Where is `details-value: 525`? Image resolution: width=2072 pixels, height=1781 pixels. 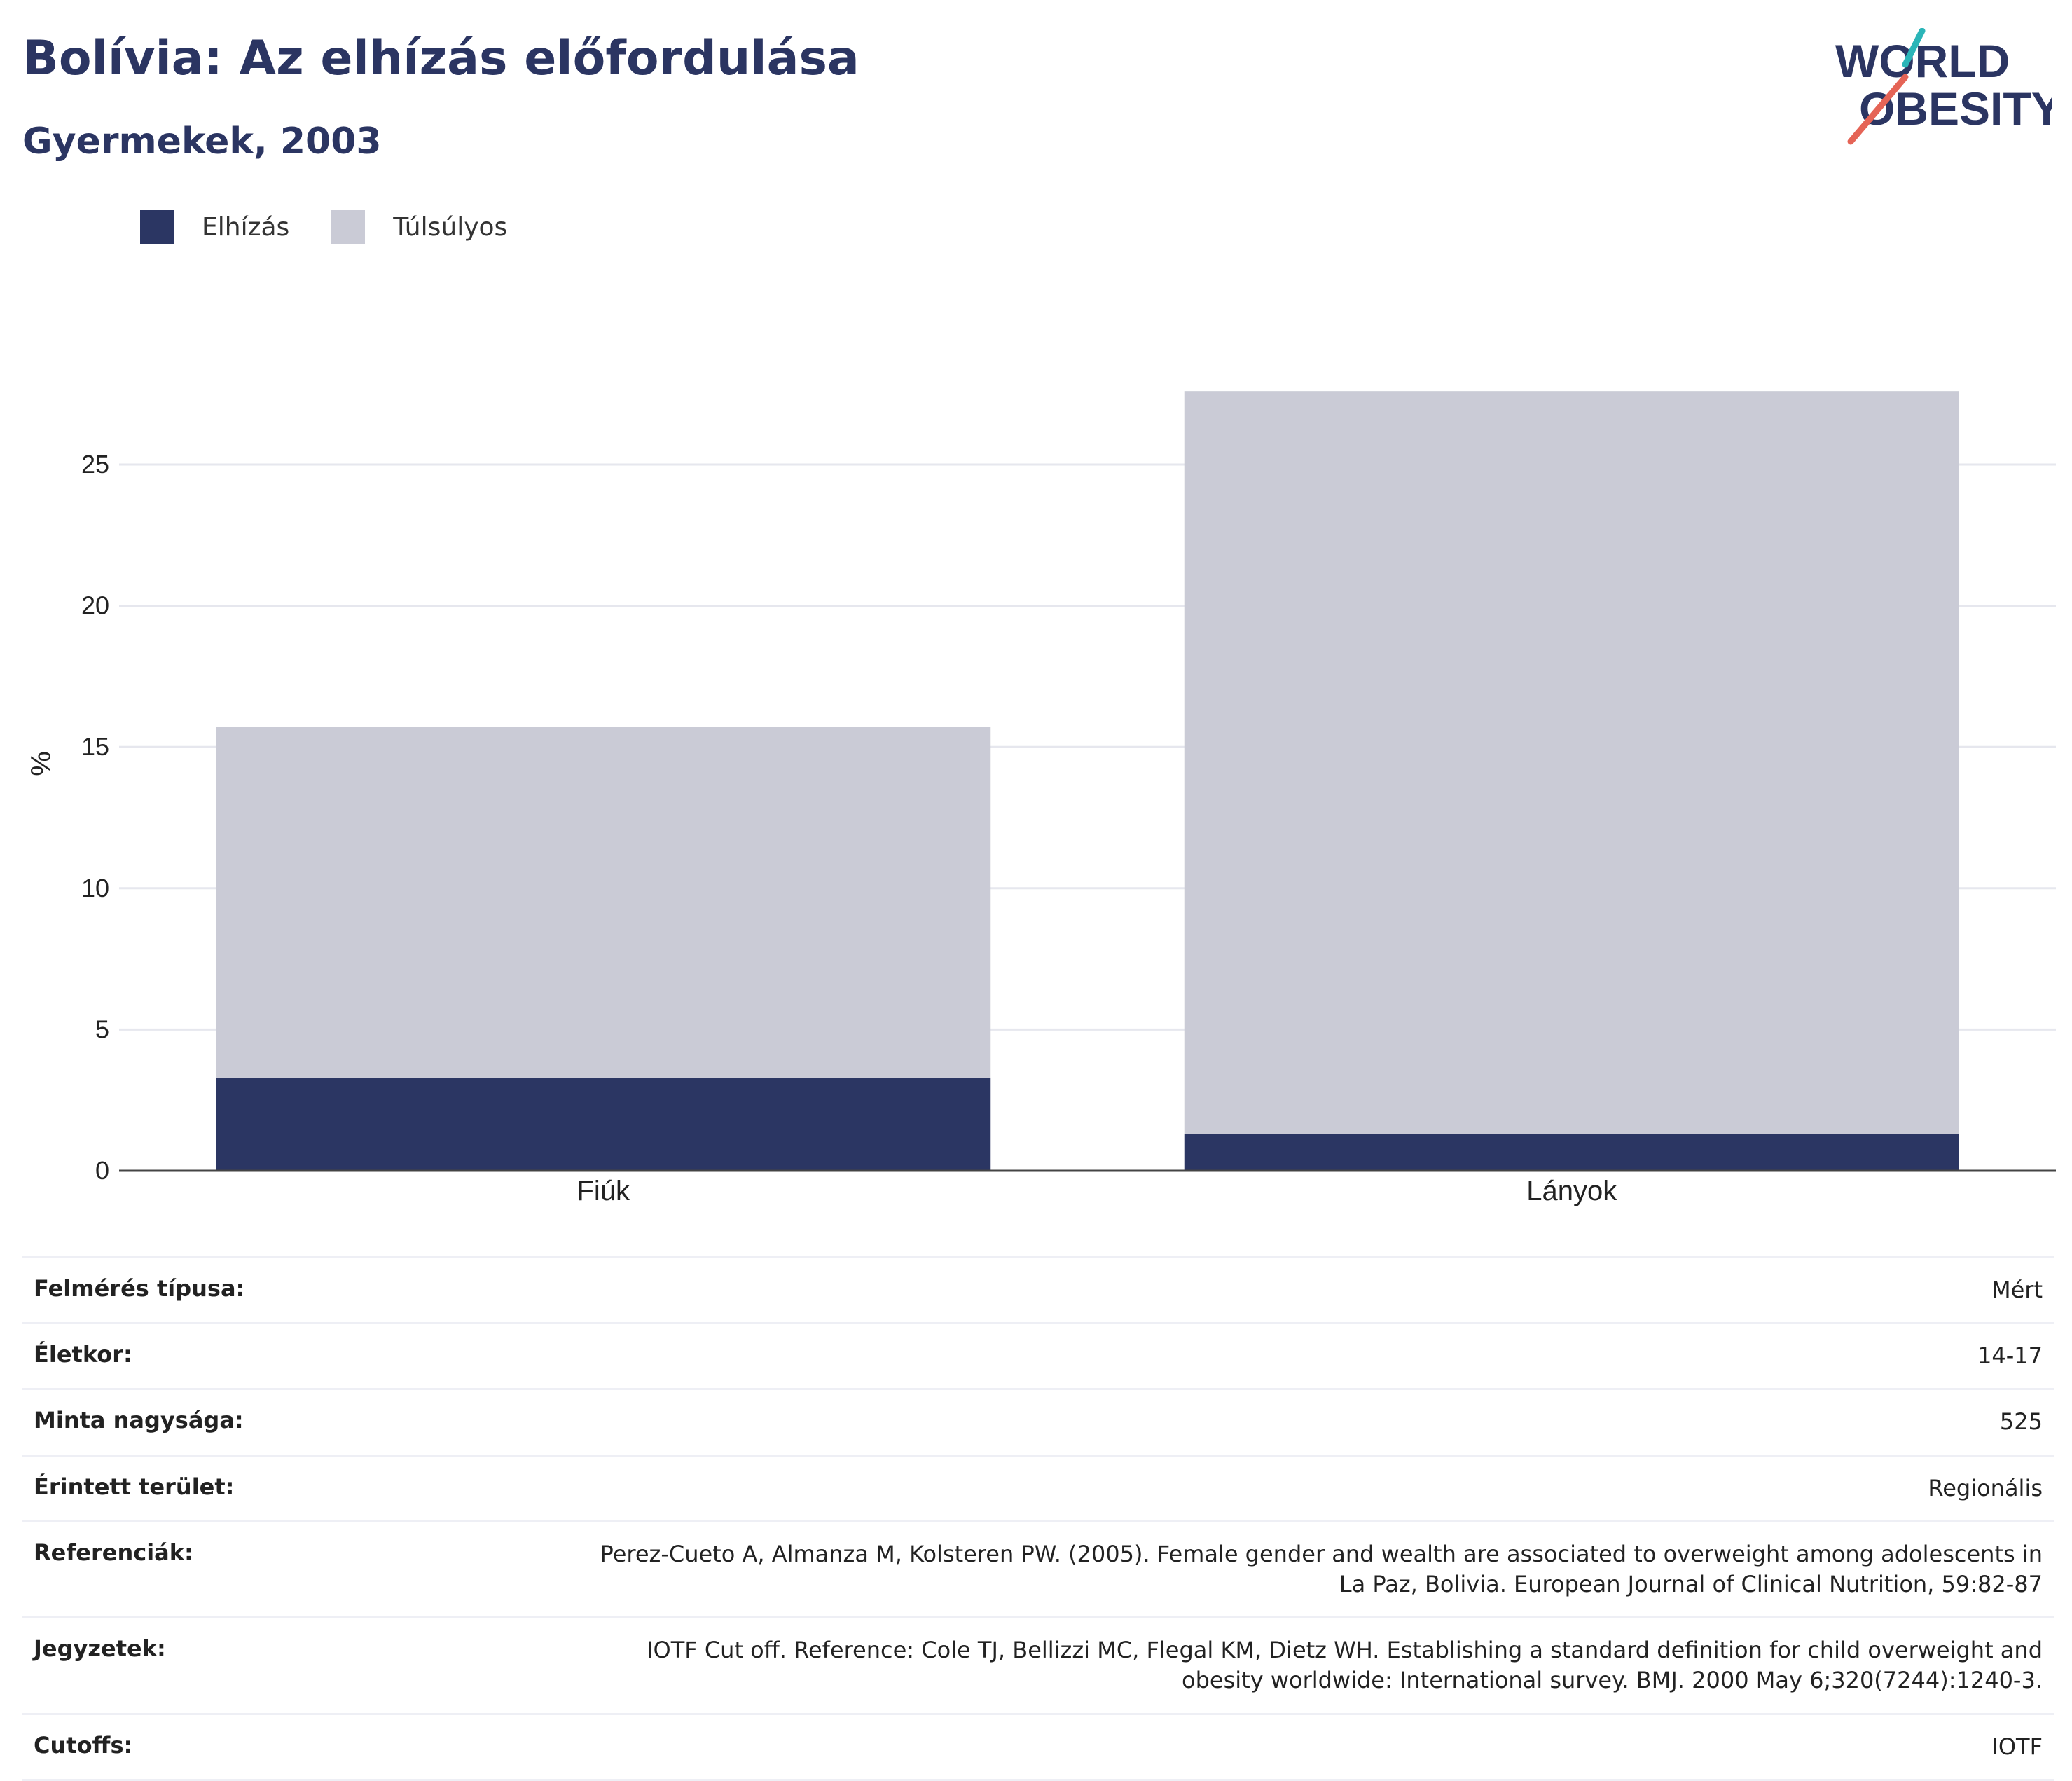
details-value: 525 is located at coordinates (2021, 1422).